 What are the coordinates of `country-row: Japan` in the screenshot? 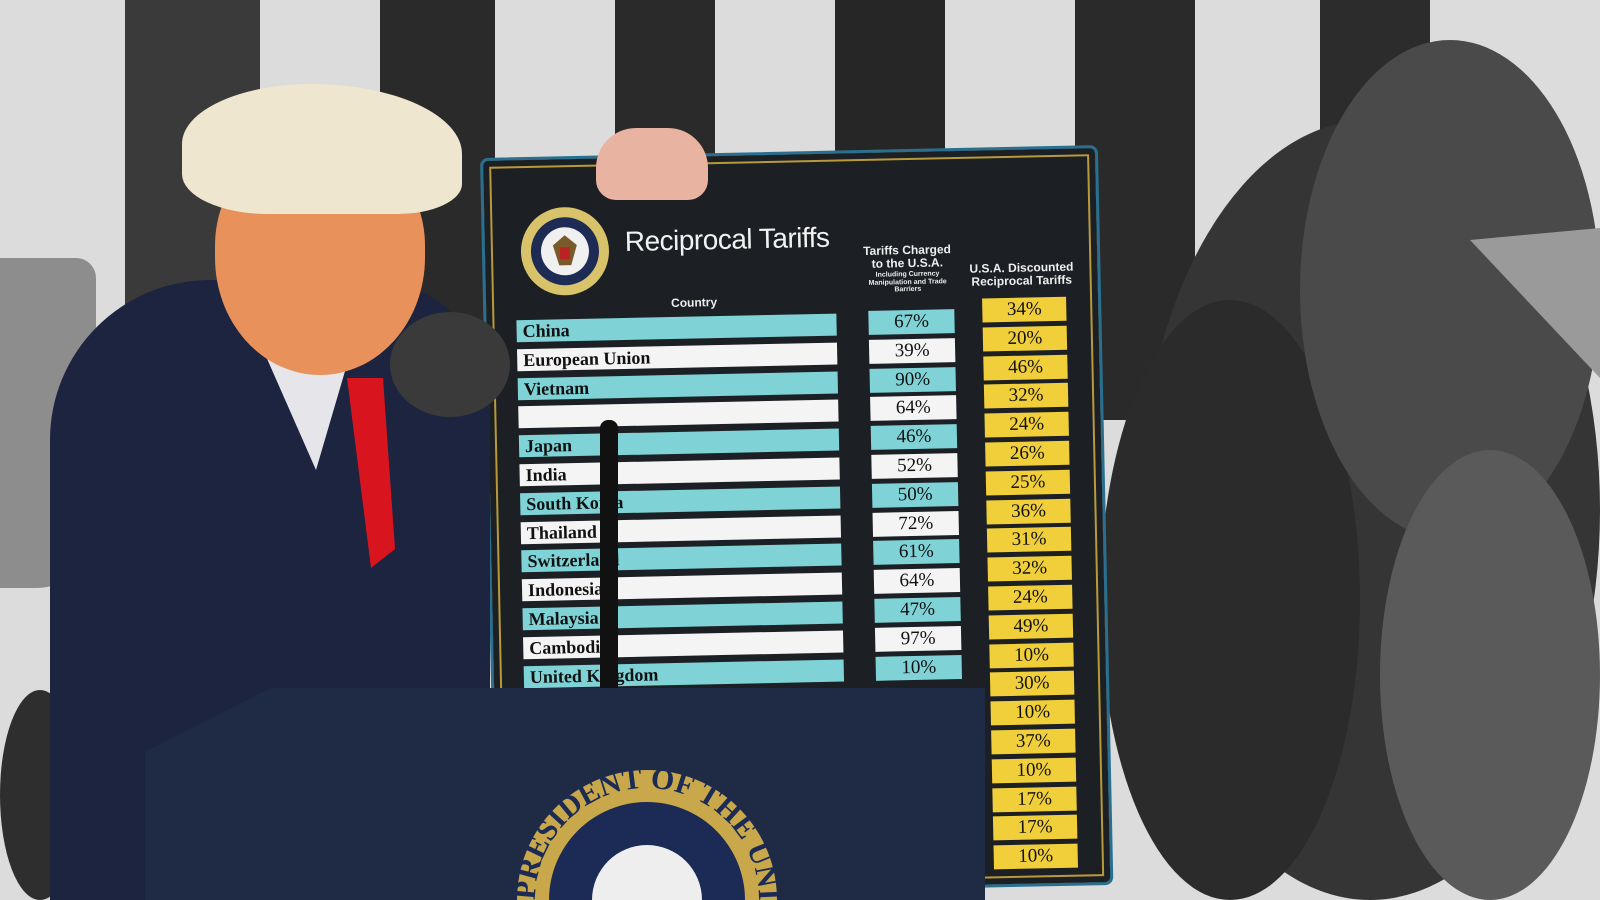 It's located at (679, 443).